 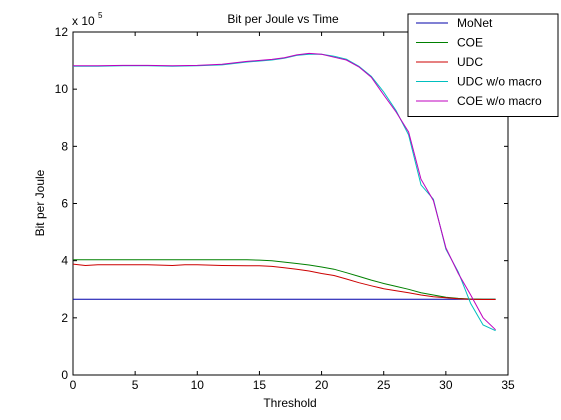 What do you see at coordinates (64, 146) in the screenshot?
I see `y-tick-label: 8` at bounding box center [64, 146].